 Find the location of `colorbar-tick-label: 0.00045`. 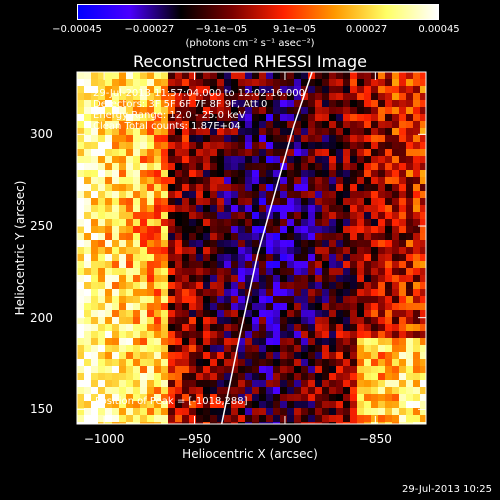

colorbar-tick-label: 0.00045 is located at coordinates (439, 29).